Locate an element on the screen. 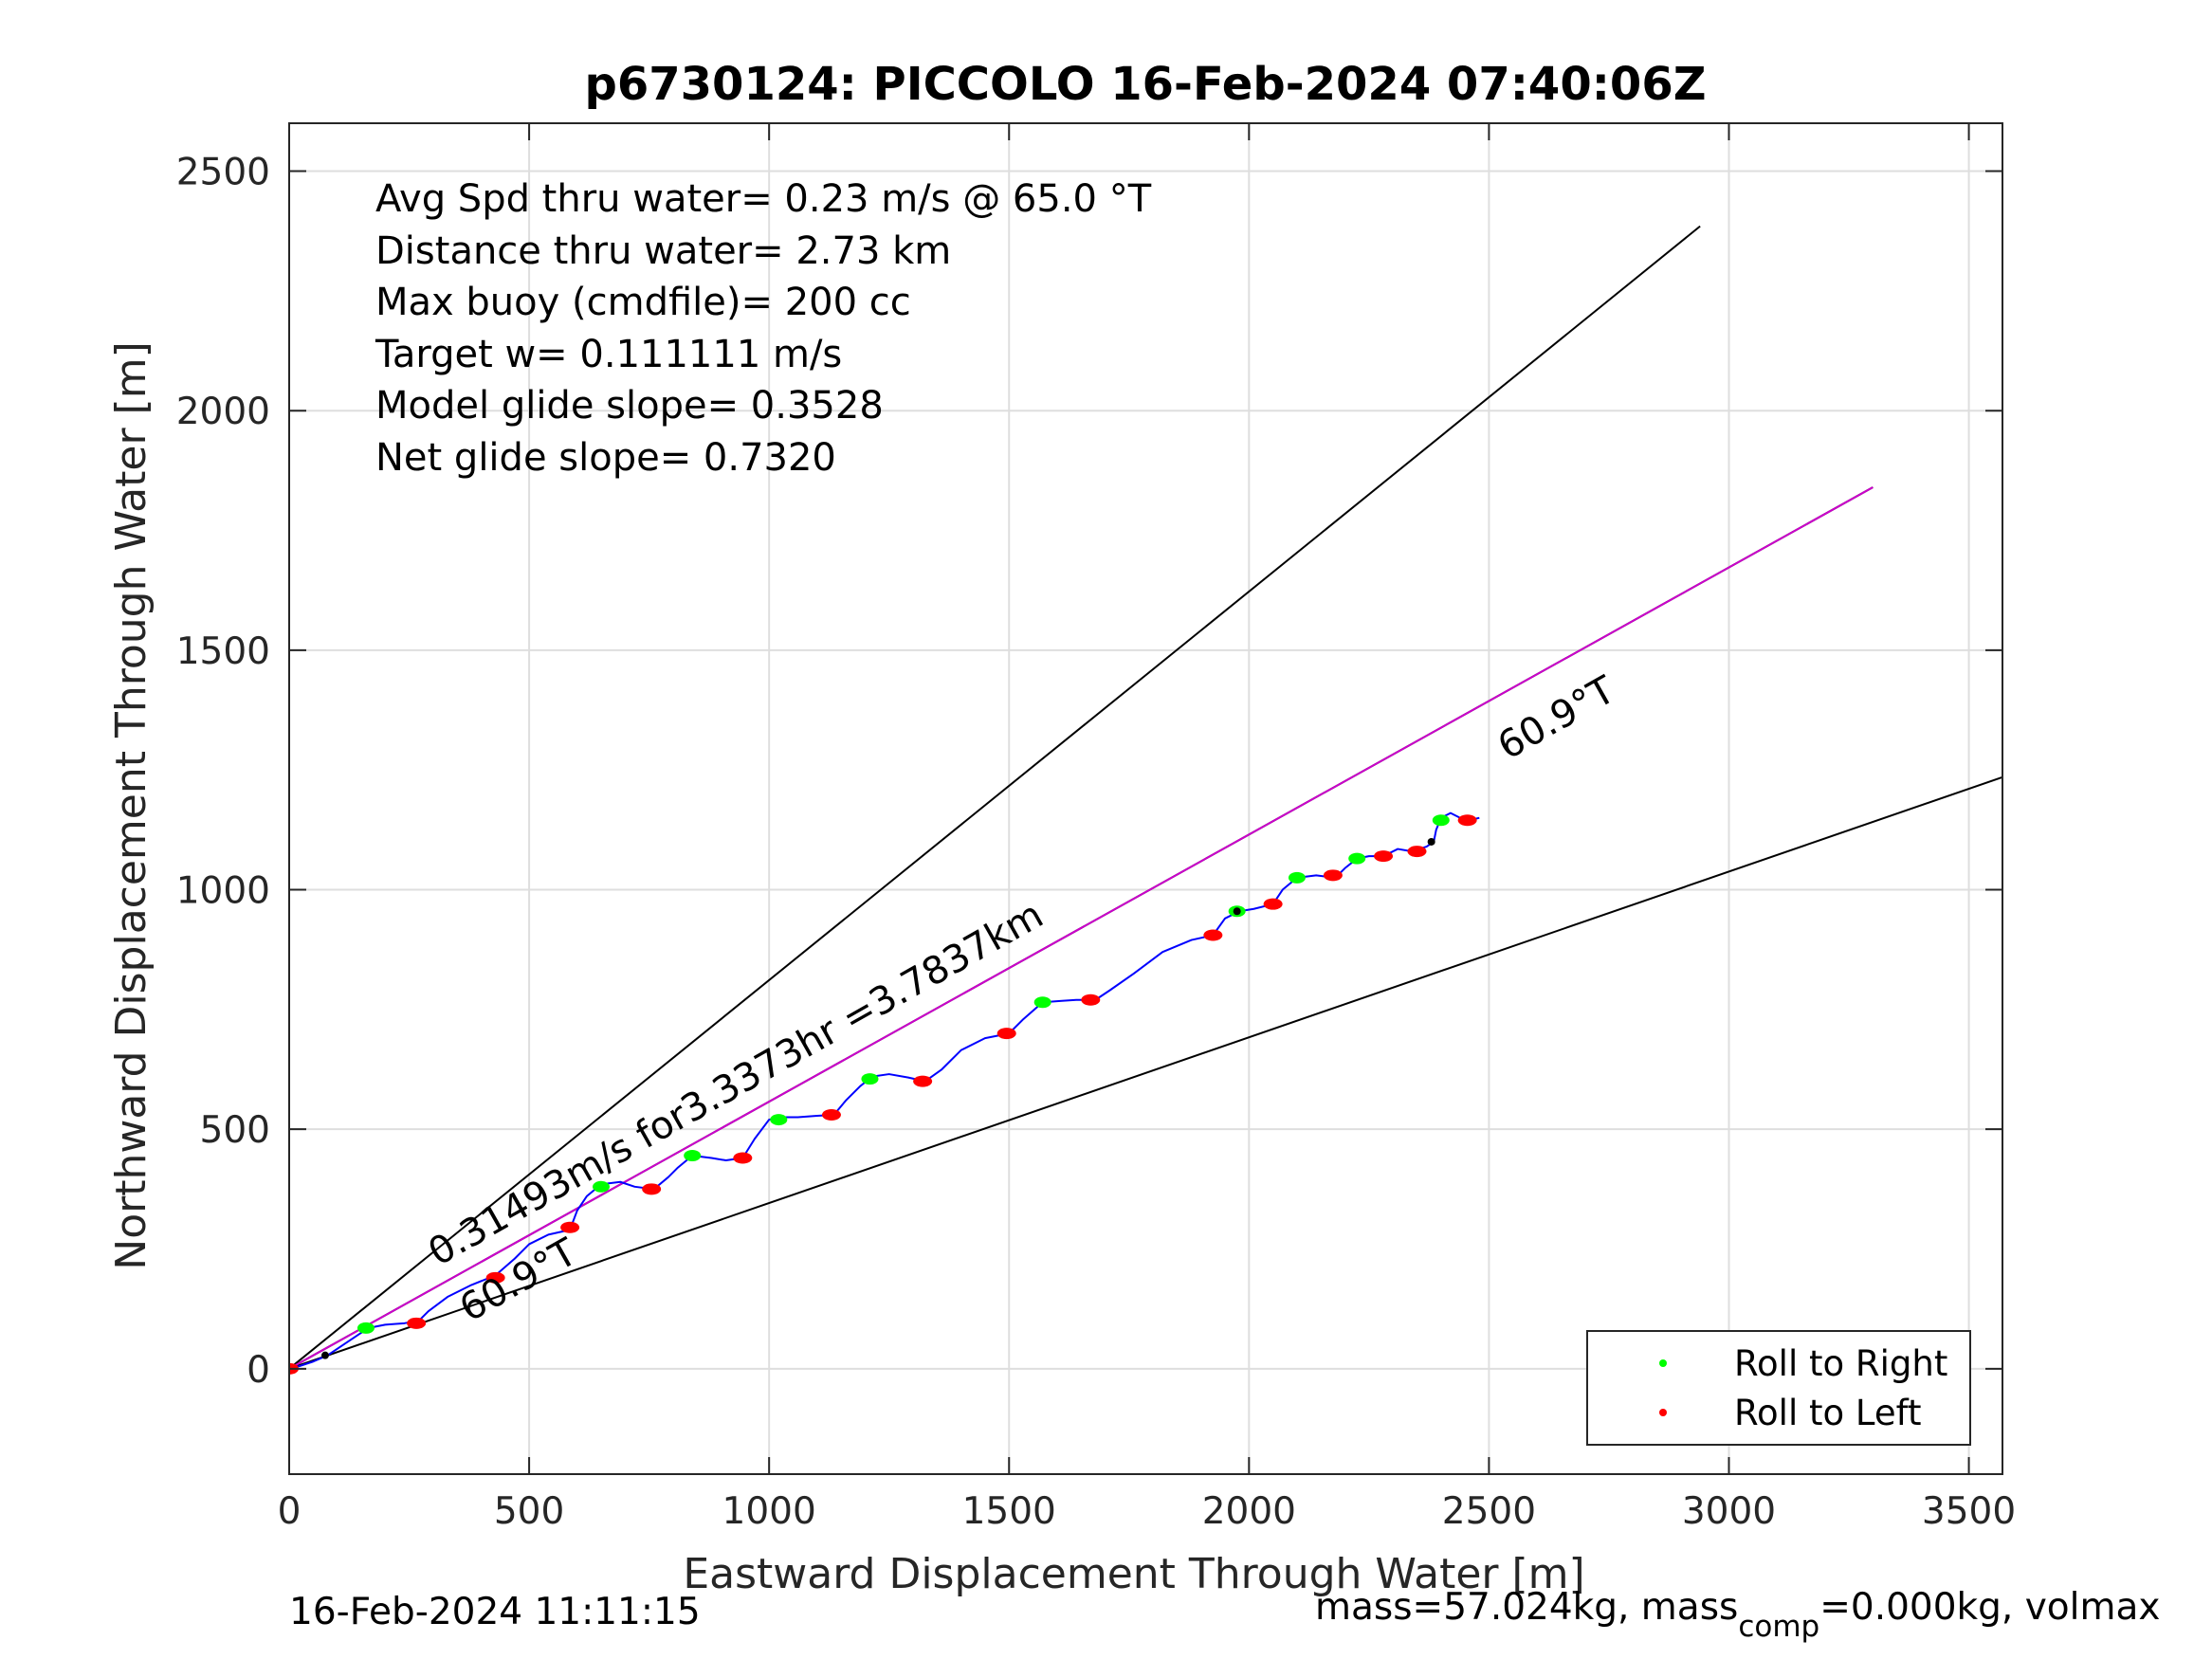 Image resolution: width=2212 pixels, height=1659 pixels. x-tick-label: 0 is located at coordinates (290, 1511).